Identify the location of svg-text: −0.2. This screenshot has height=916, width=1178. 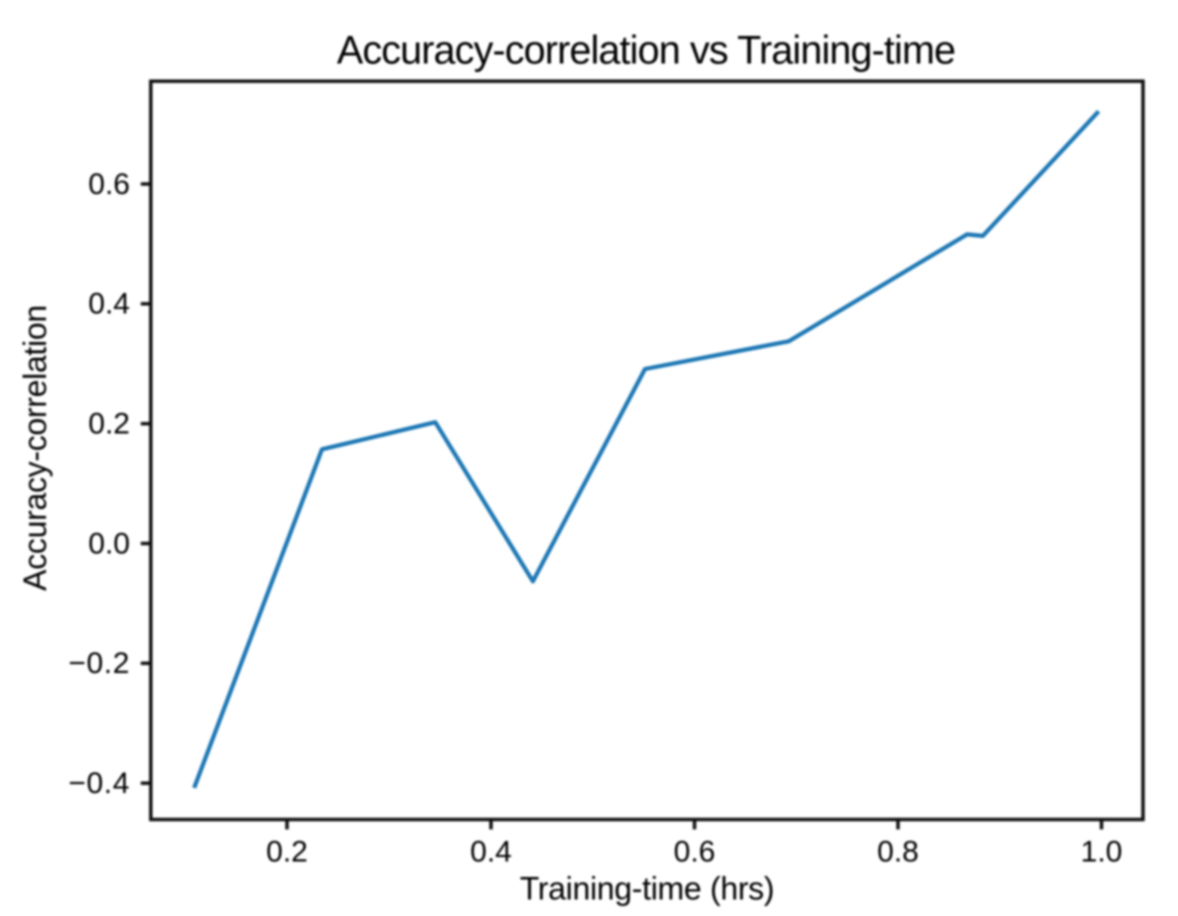
(99, 663).